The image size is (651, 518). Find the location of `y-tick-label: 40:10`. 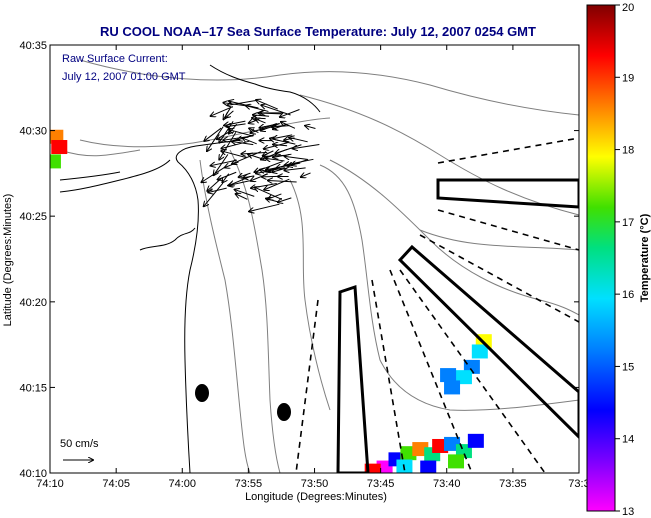

y-tick-label: 40:10 is located at coordinates (33, 474).